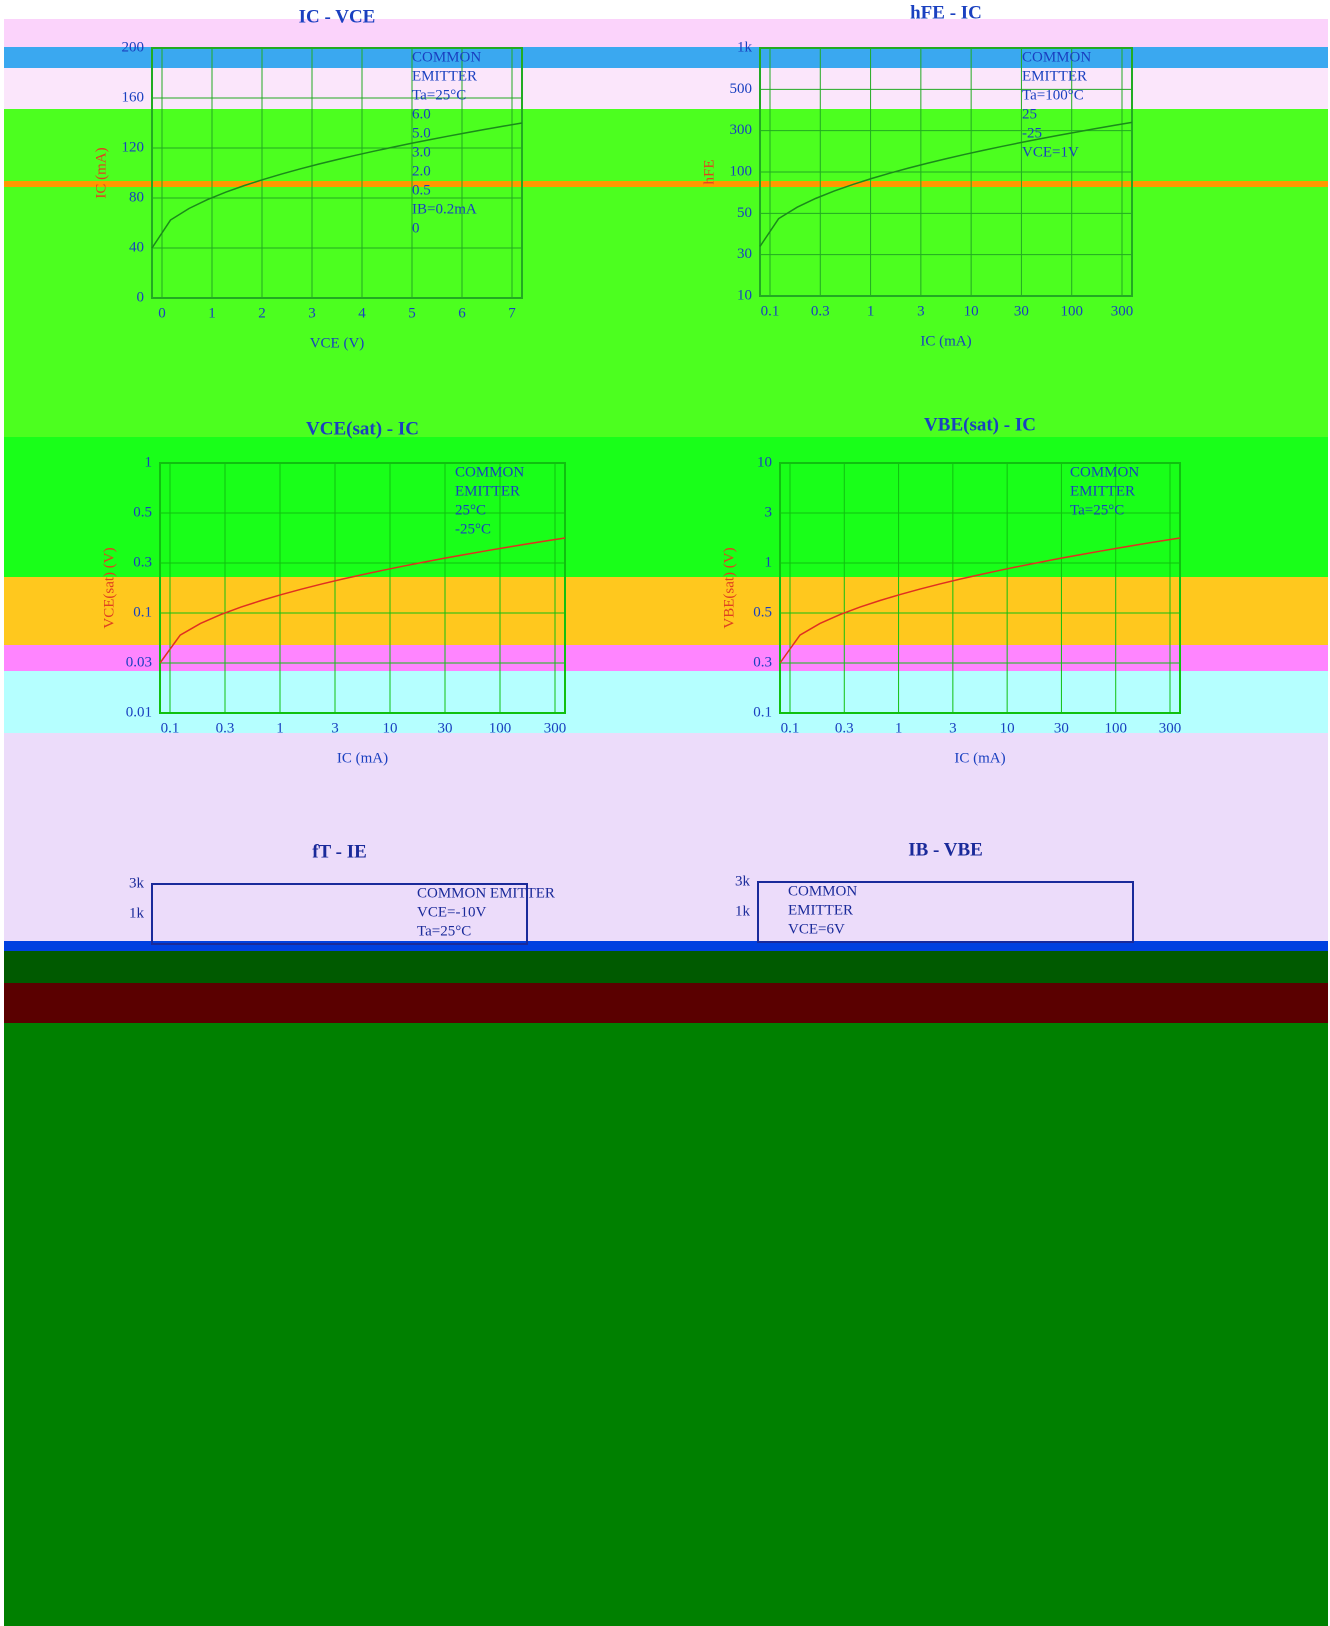 Image resolution: width=1330 pixels, height=1626 pixels. Describe the element at coordinates (744, 213) in the screenshot. I see `y-tick-label: 50` at that location.